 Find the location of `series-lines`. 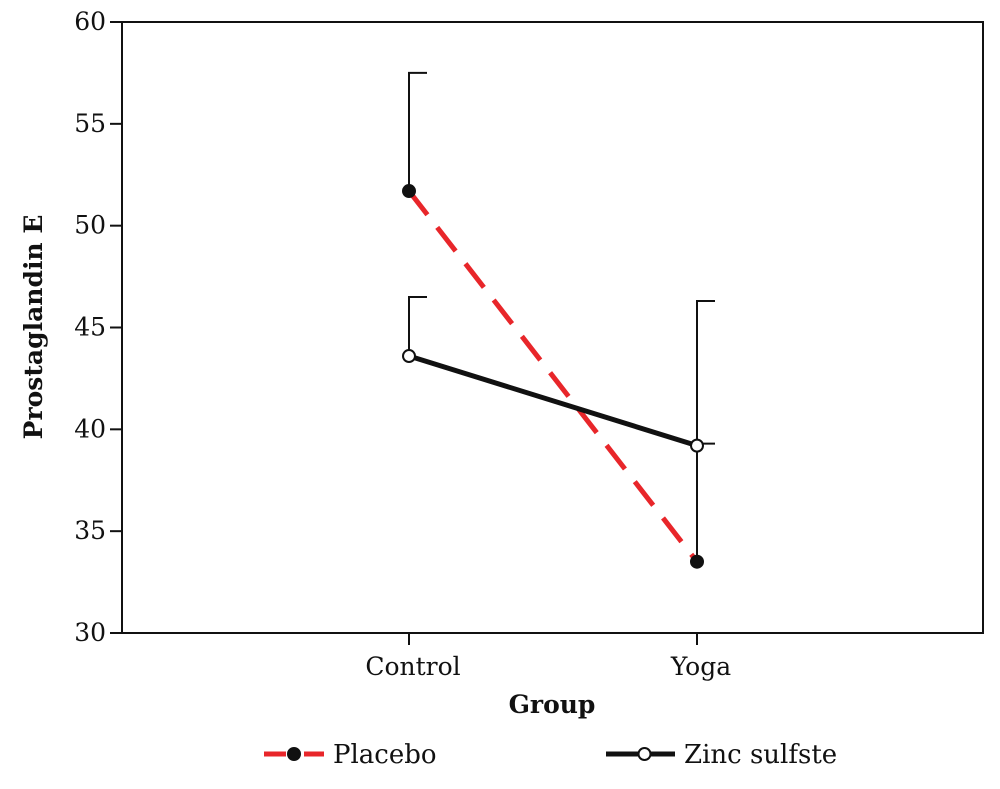

series-lines is located at coordinates (553, 376).